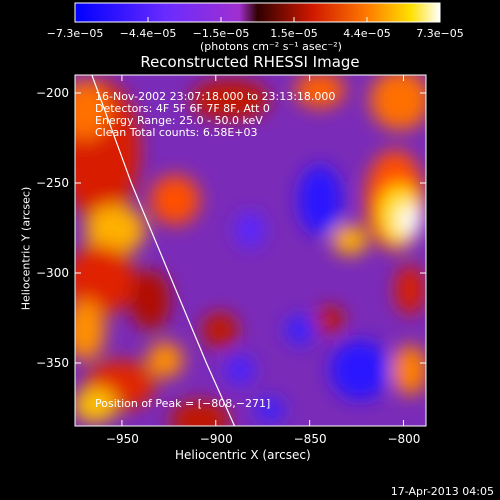 The width and height of the screenshot is (500, 500). Describe the element at coordinates (310, 439) in the screenshot. I see `x-tick-label: −850` at that location.